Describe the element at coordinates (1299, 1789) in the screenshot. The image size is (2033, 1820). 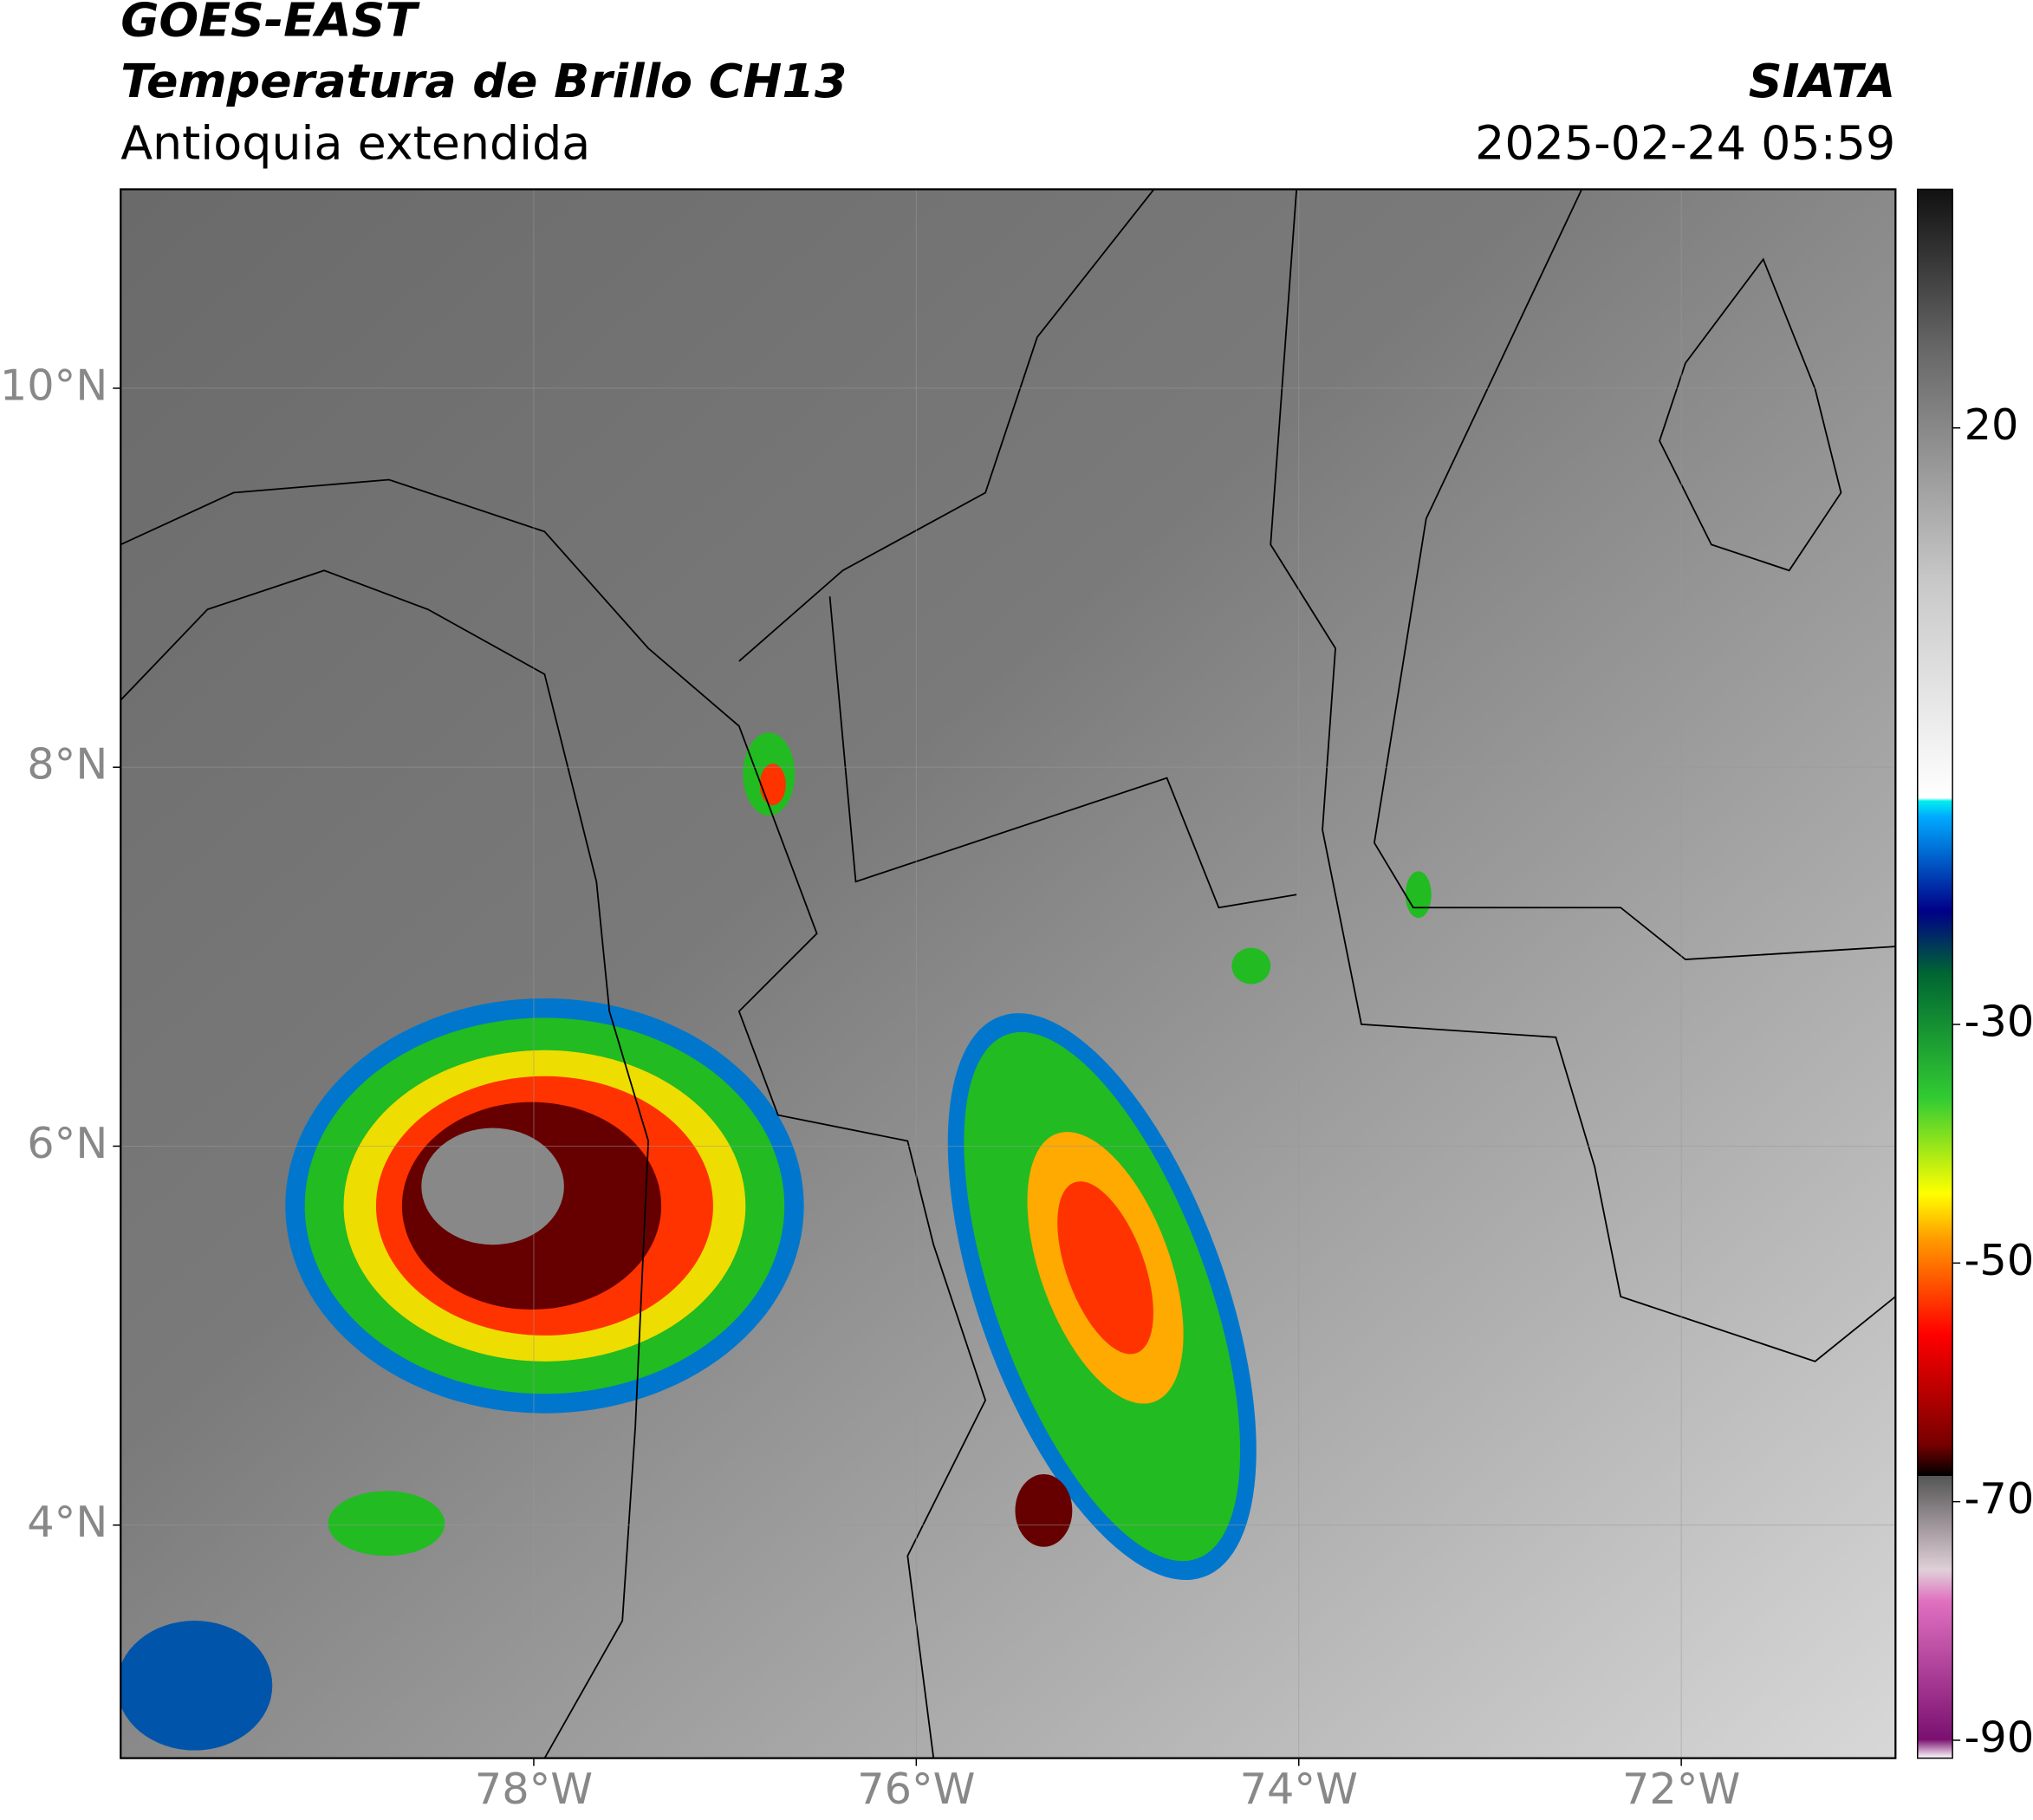
I see `x-tick-label: 74°W` at that location.